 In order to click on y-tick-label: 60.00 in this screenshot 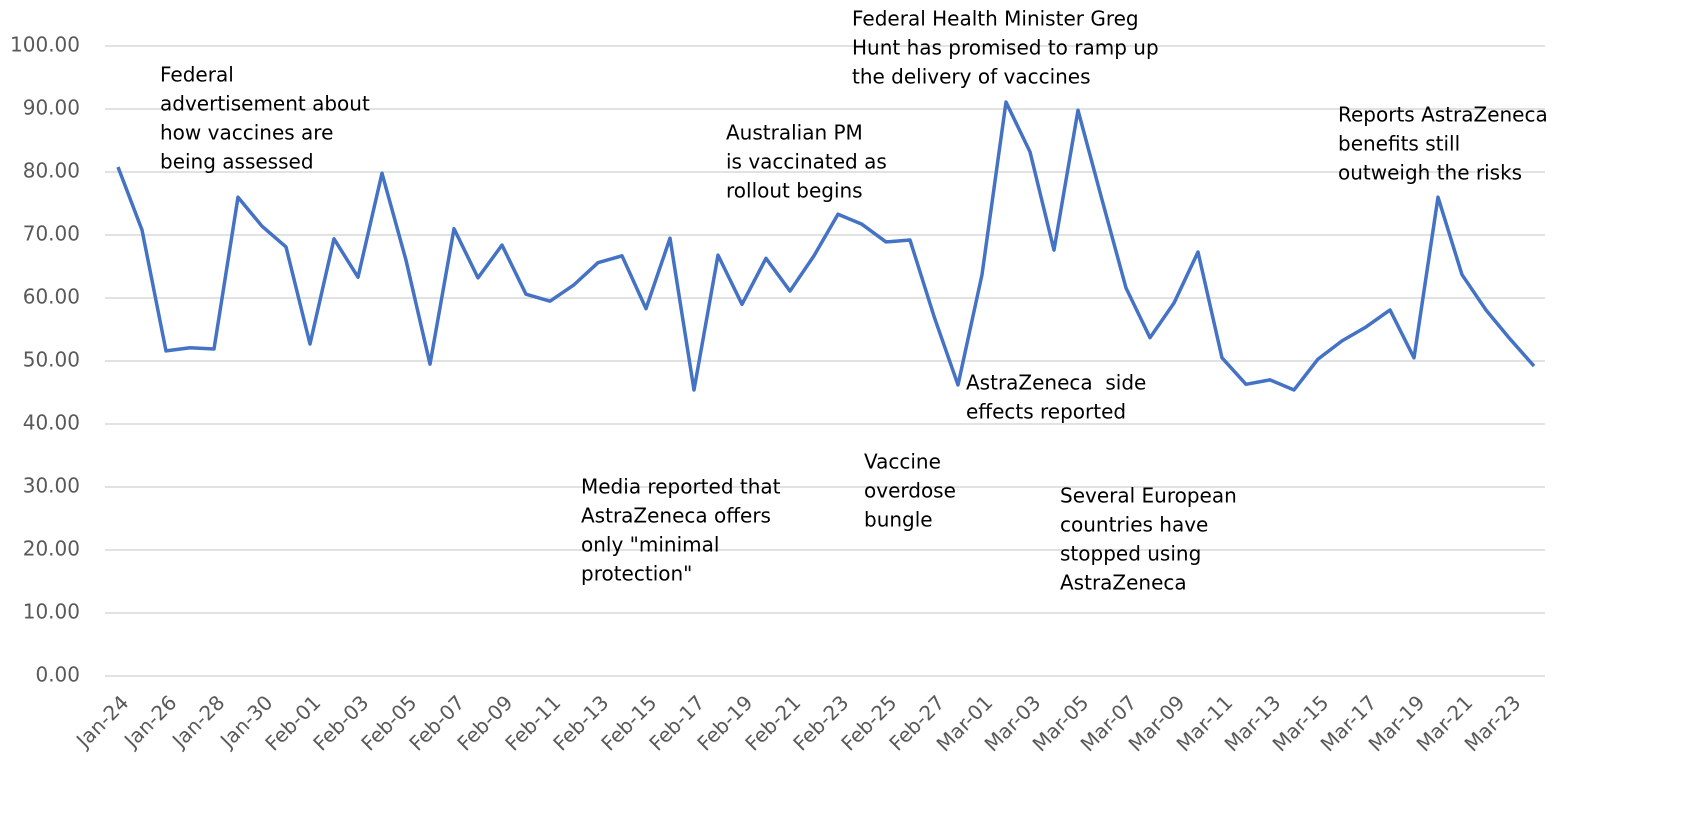, I will do `click(51, 297)`.